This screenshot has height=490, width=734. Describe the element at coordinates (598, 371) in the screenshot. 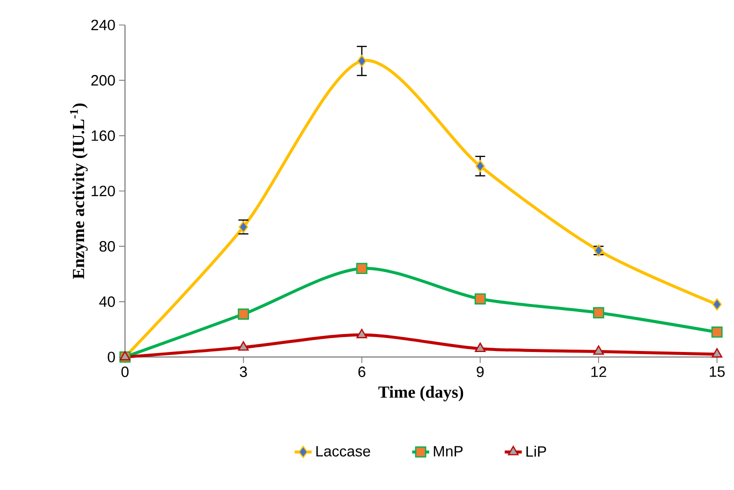

I see `x-tick-label: 12` at that location.